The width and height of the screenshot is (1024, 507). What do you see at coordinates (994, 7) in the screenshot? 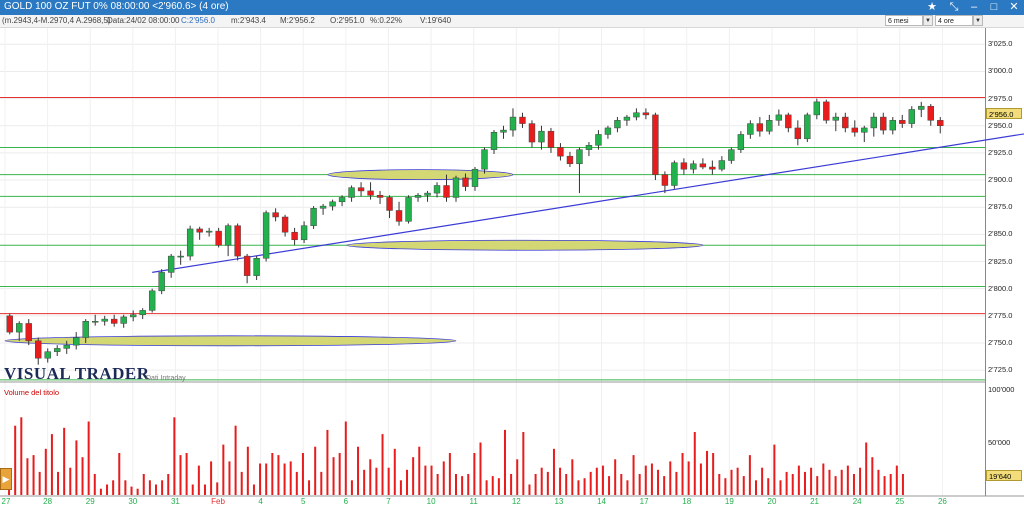
I see `maximize-button: □` at bounding box center [994, 7].